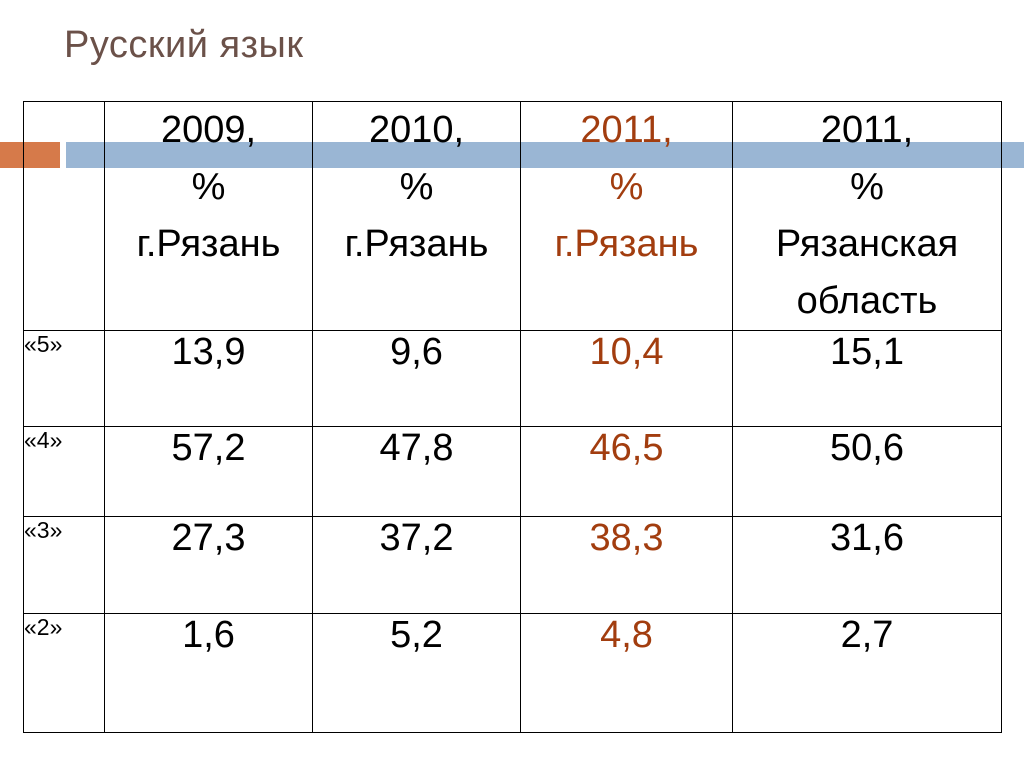 This screenshot has height=768, width=1024. What do you see at coordinates (867, 378) in the screenshot?
I see `table-cell: 15,1` at bounding box center [867, 378].